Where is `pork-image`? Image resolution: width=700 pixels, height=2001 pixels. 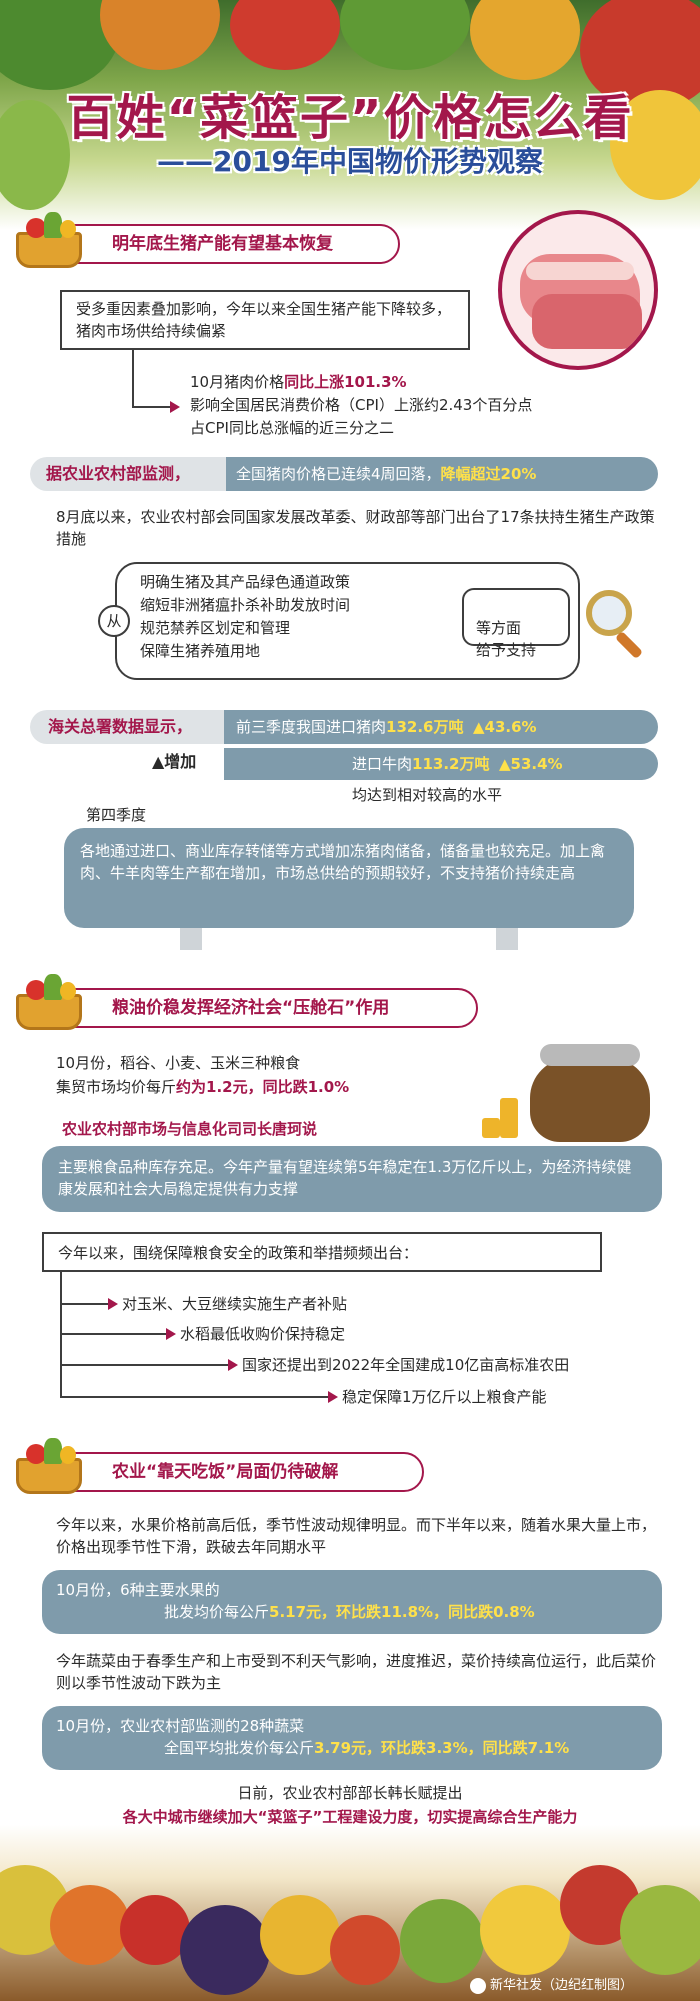
pork-image is located at coordinates (578, 290).